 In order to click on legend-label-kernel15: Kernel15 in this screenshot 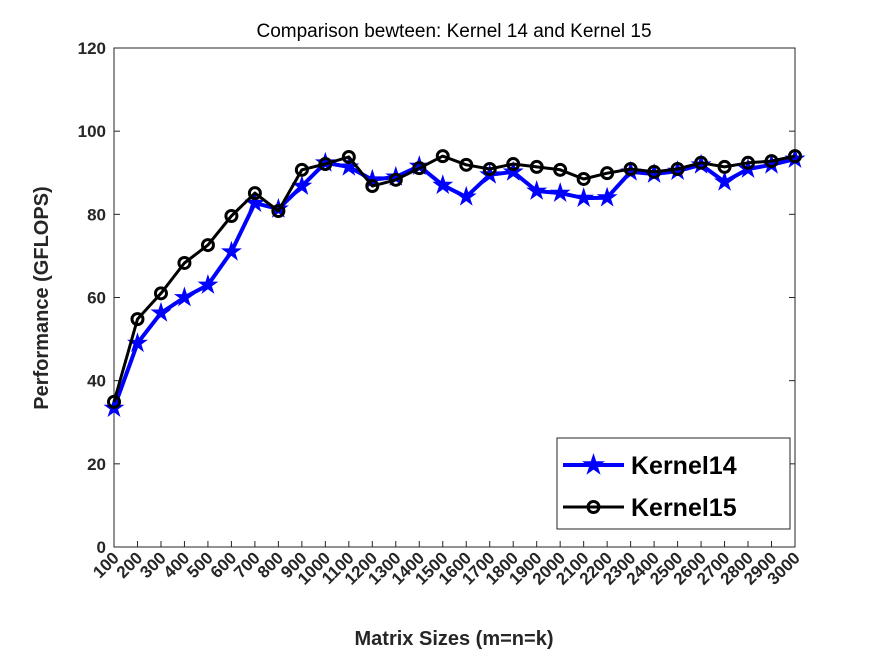, I will do `click(684, 508)`.